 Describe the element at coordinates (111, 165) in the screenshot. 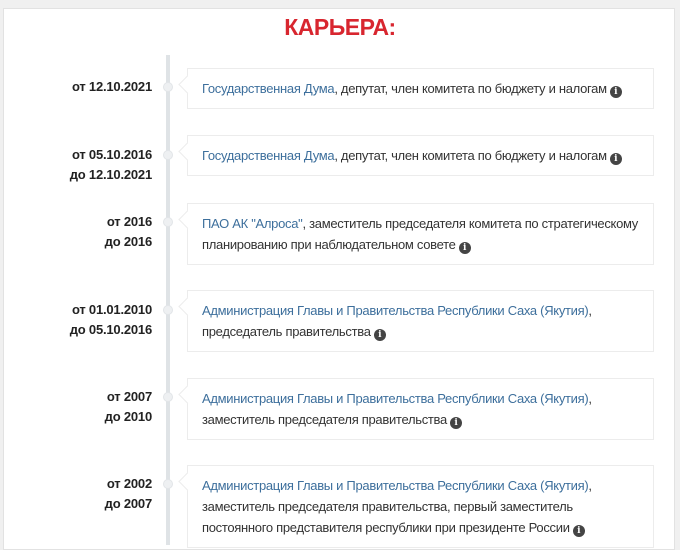

I see `date-range: от 05.10.2016 до 12.10.2021` at that location.